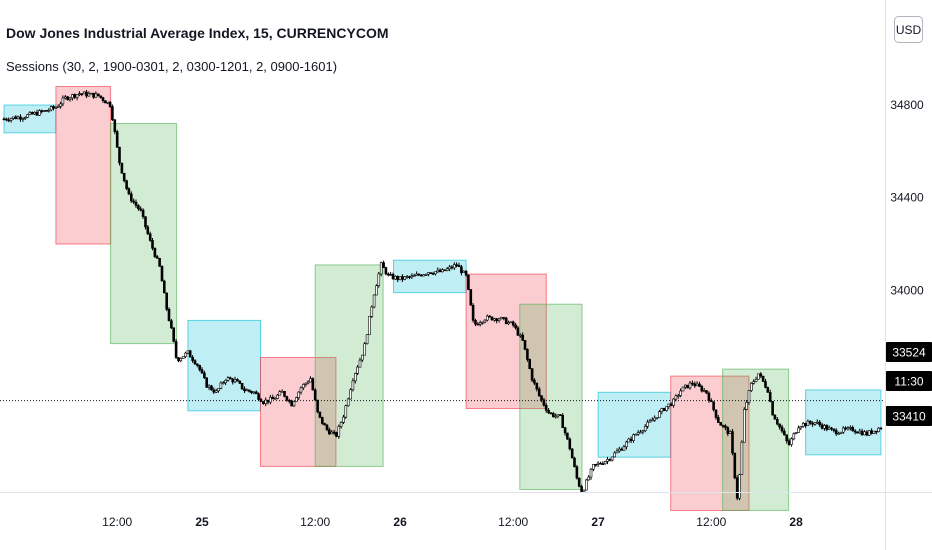 The width and height of the screenshot is (932, 550). I want to click on time-axis: 12:00 25 12:00 26 12:00 27 12:00 28, so click(452, 522).